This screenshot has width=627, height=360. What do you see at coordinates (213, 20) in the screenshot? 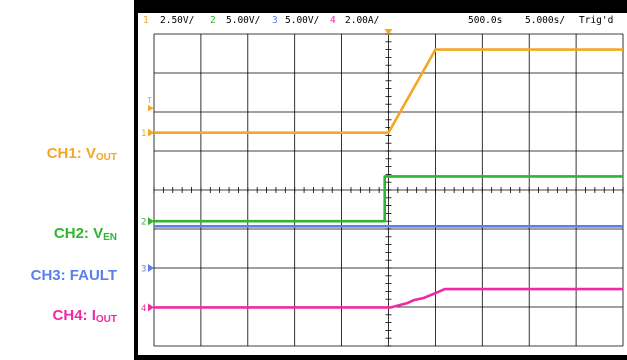
I see `ch2-header-num: 2` at bounding box center [213, 20].